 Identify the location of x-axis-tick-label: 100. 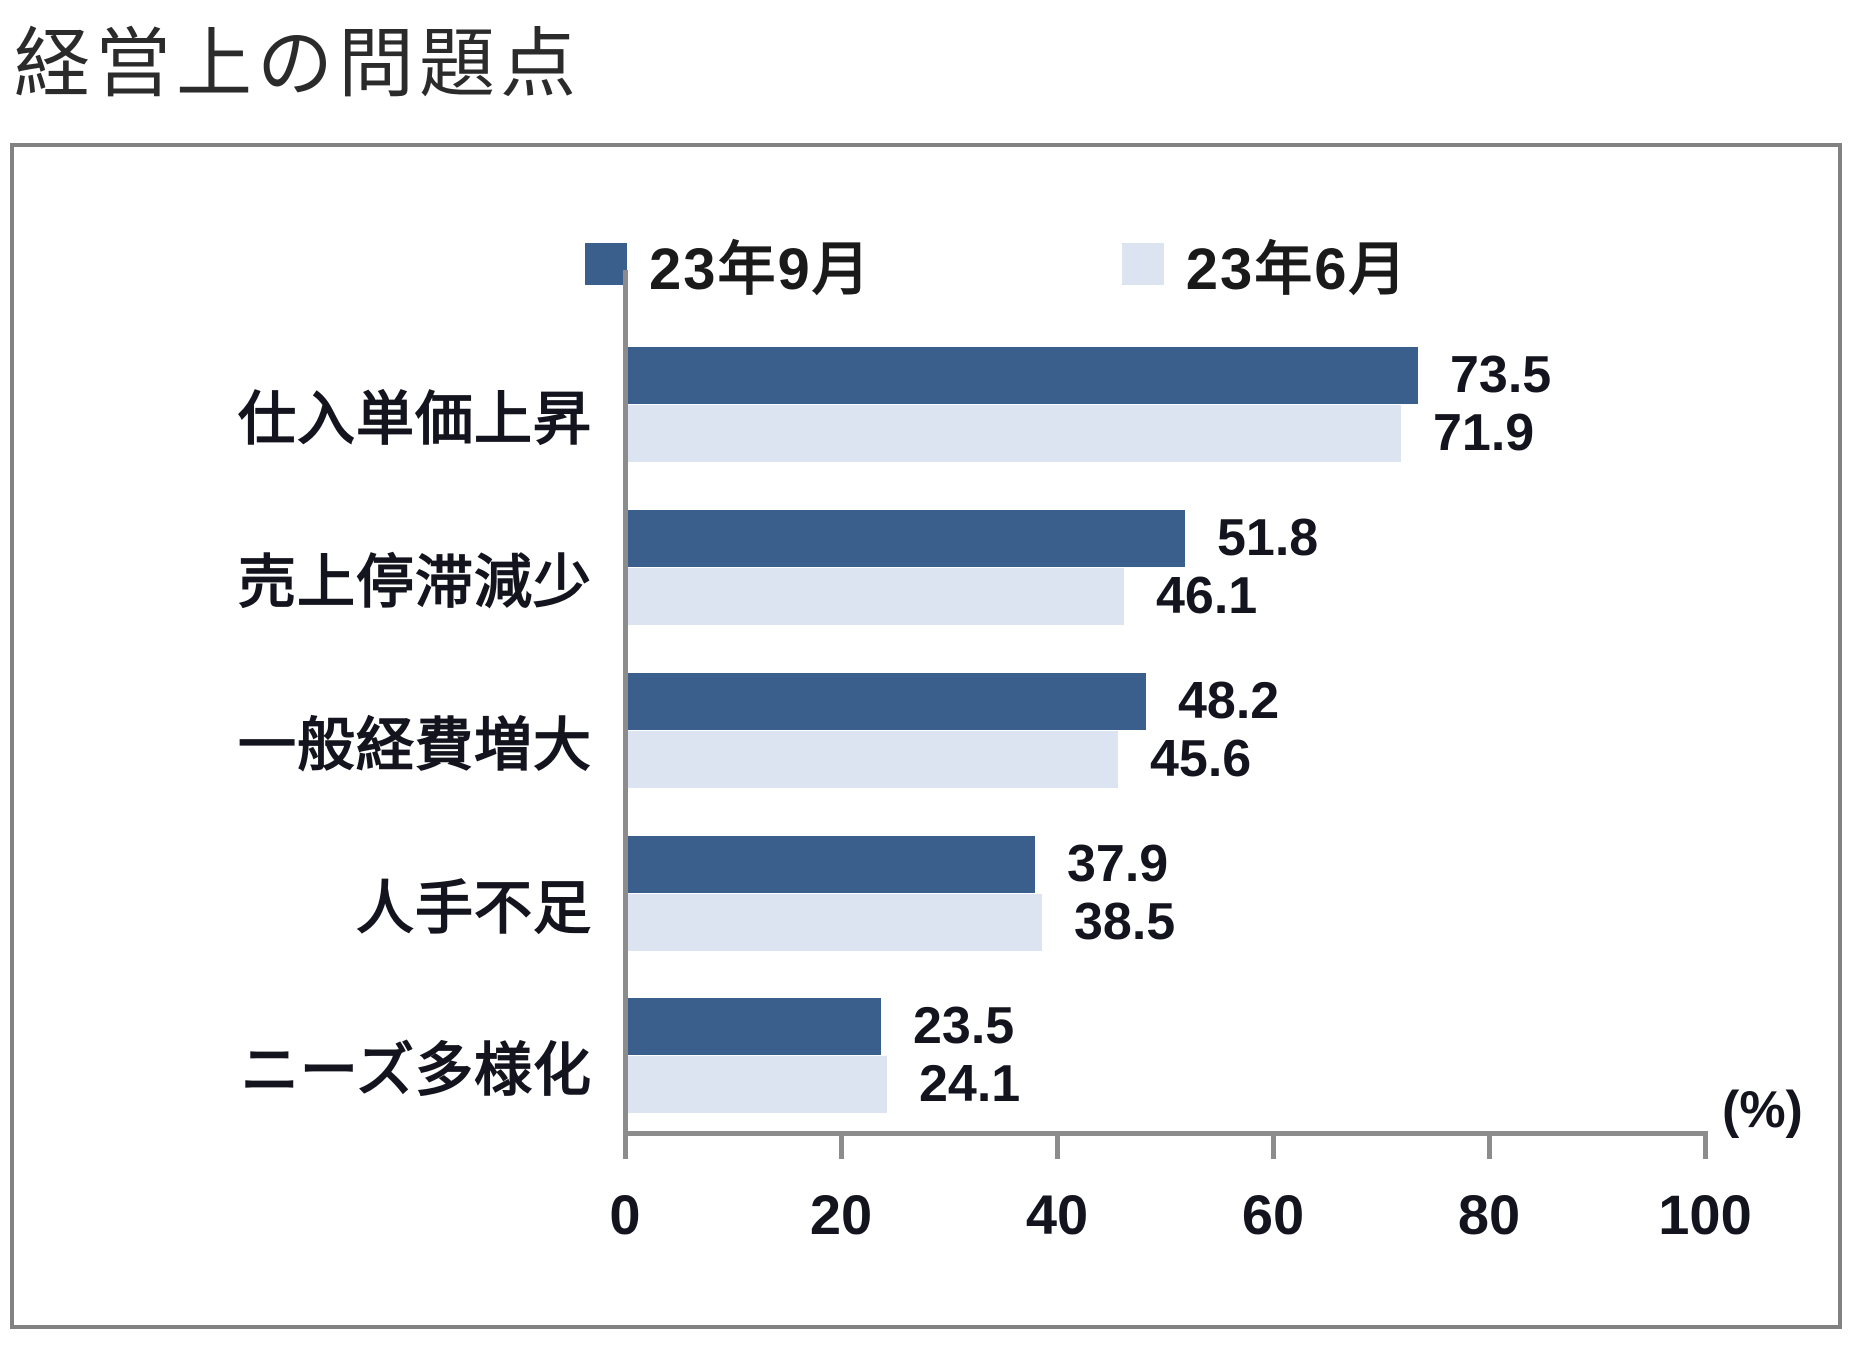
(1705, 1214).